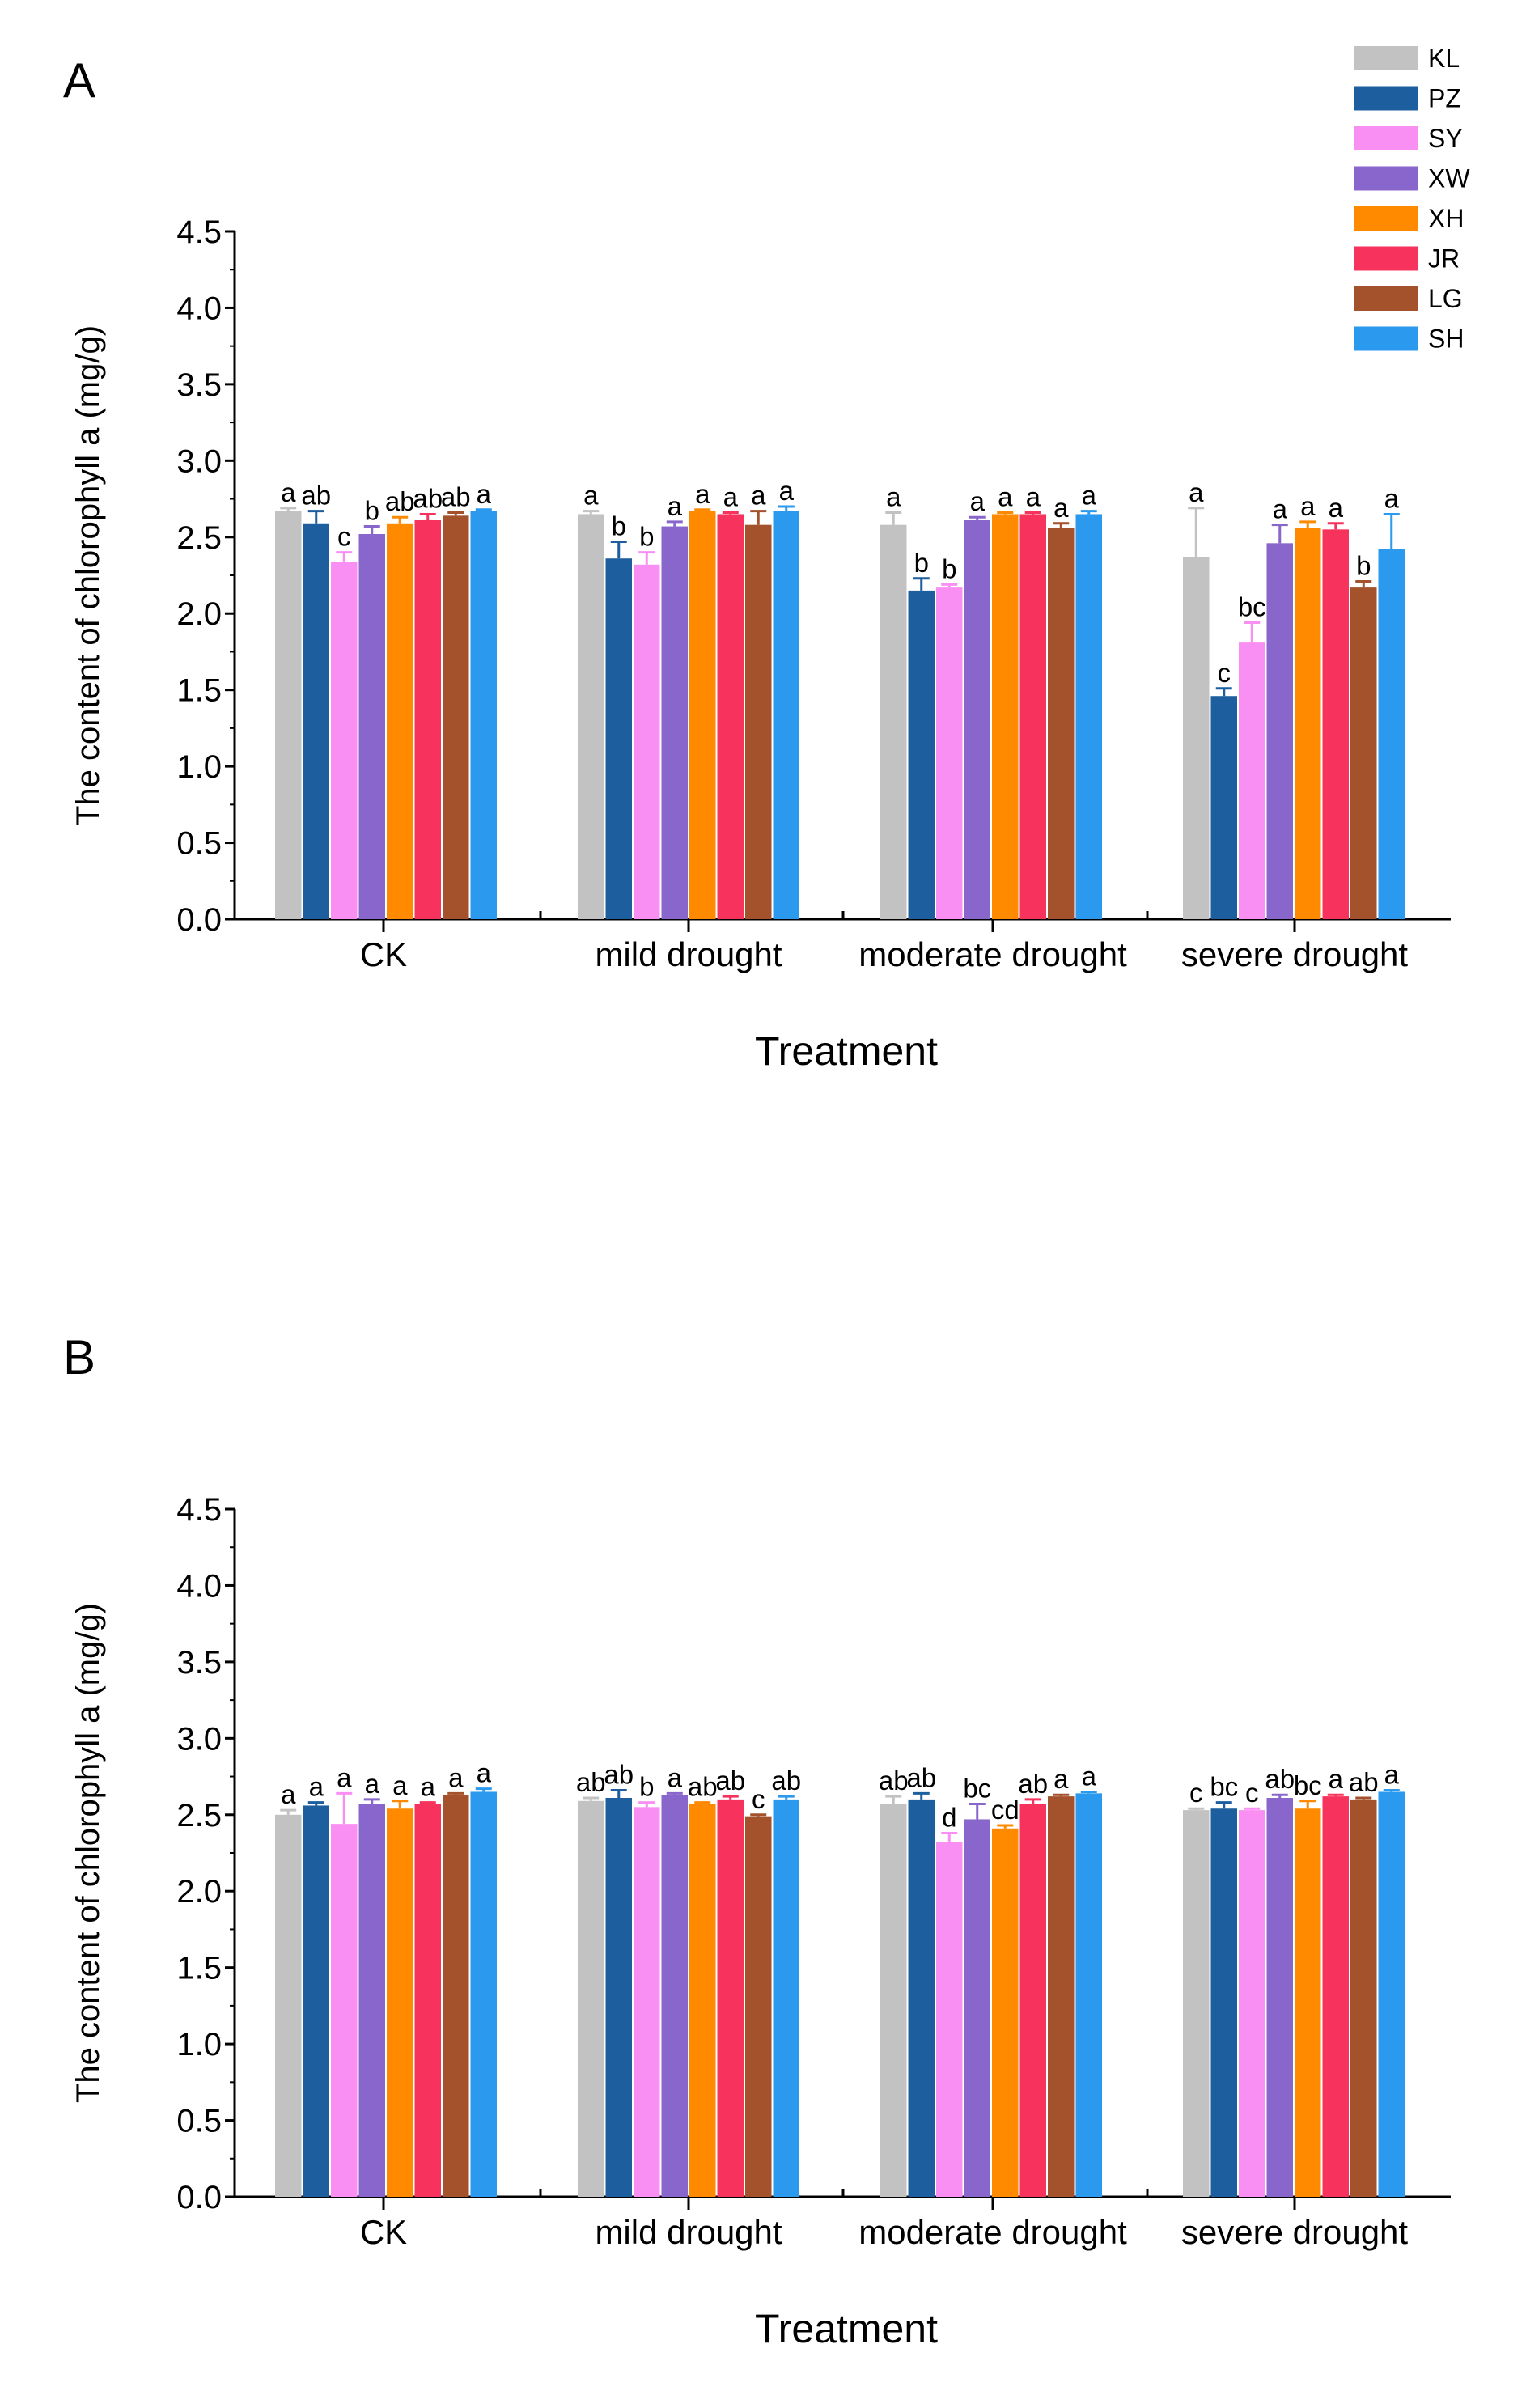 This screenshot has width=1526, height=2408. I want to click on legend-swatch-xw, so click(1386, 178).